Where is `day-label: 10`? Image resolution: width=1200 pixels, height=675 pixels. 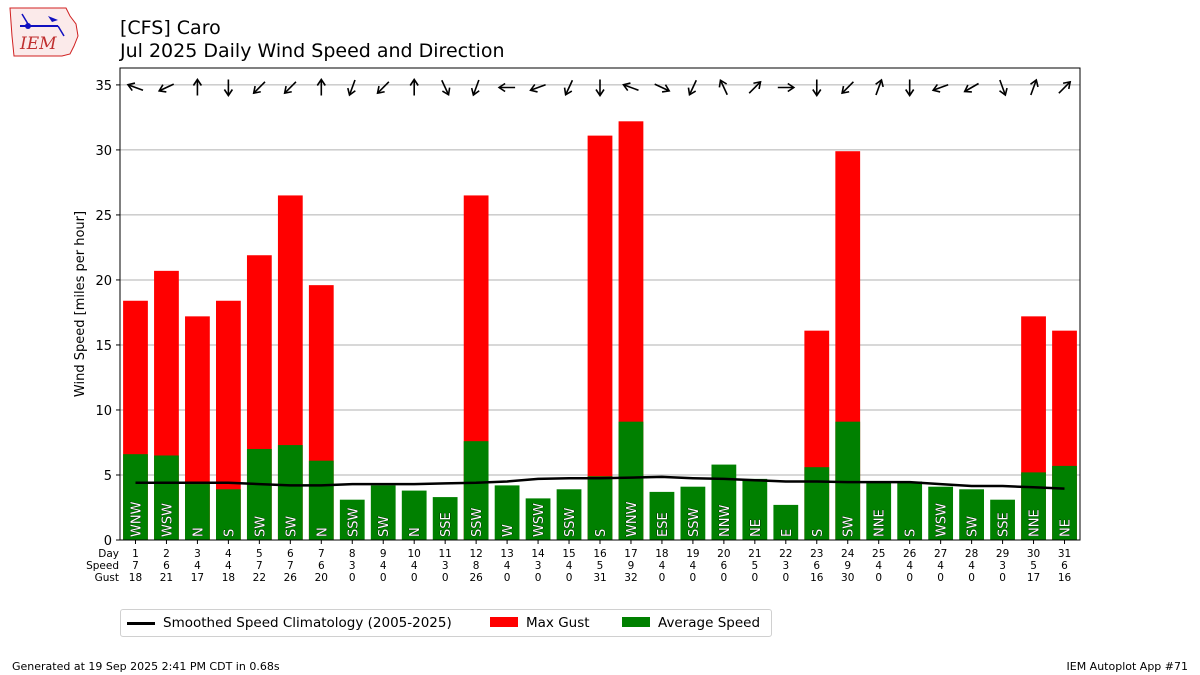 day-label: 10 is located at coordinates (414, 554).